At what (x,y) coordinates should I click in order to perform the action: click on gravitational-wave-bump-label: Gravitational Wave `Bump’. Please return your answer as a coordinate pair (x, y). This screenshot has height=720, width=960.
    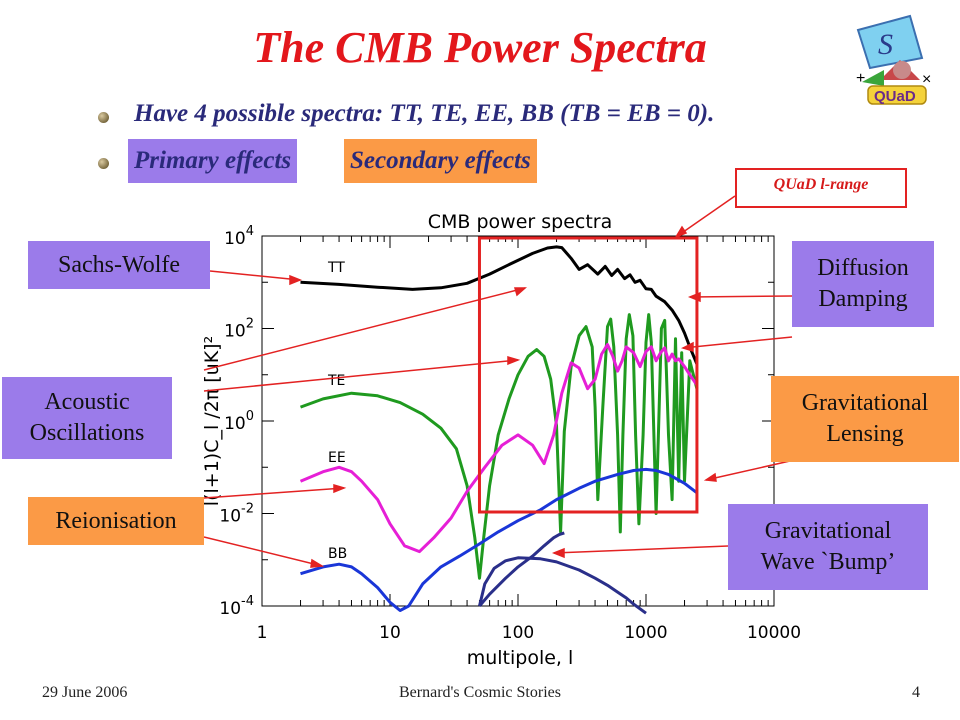
    Looking at the image, I should click on (828, 547).